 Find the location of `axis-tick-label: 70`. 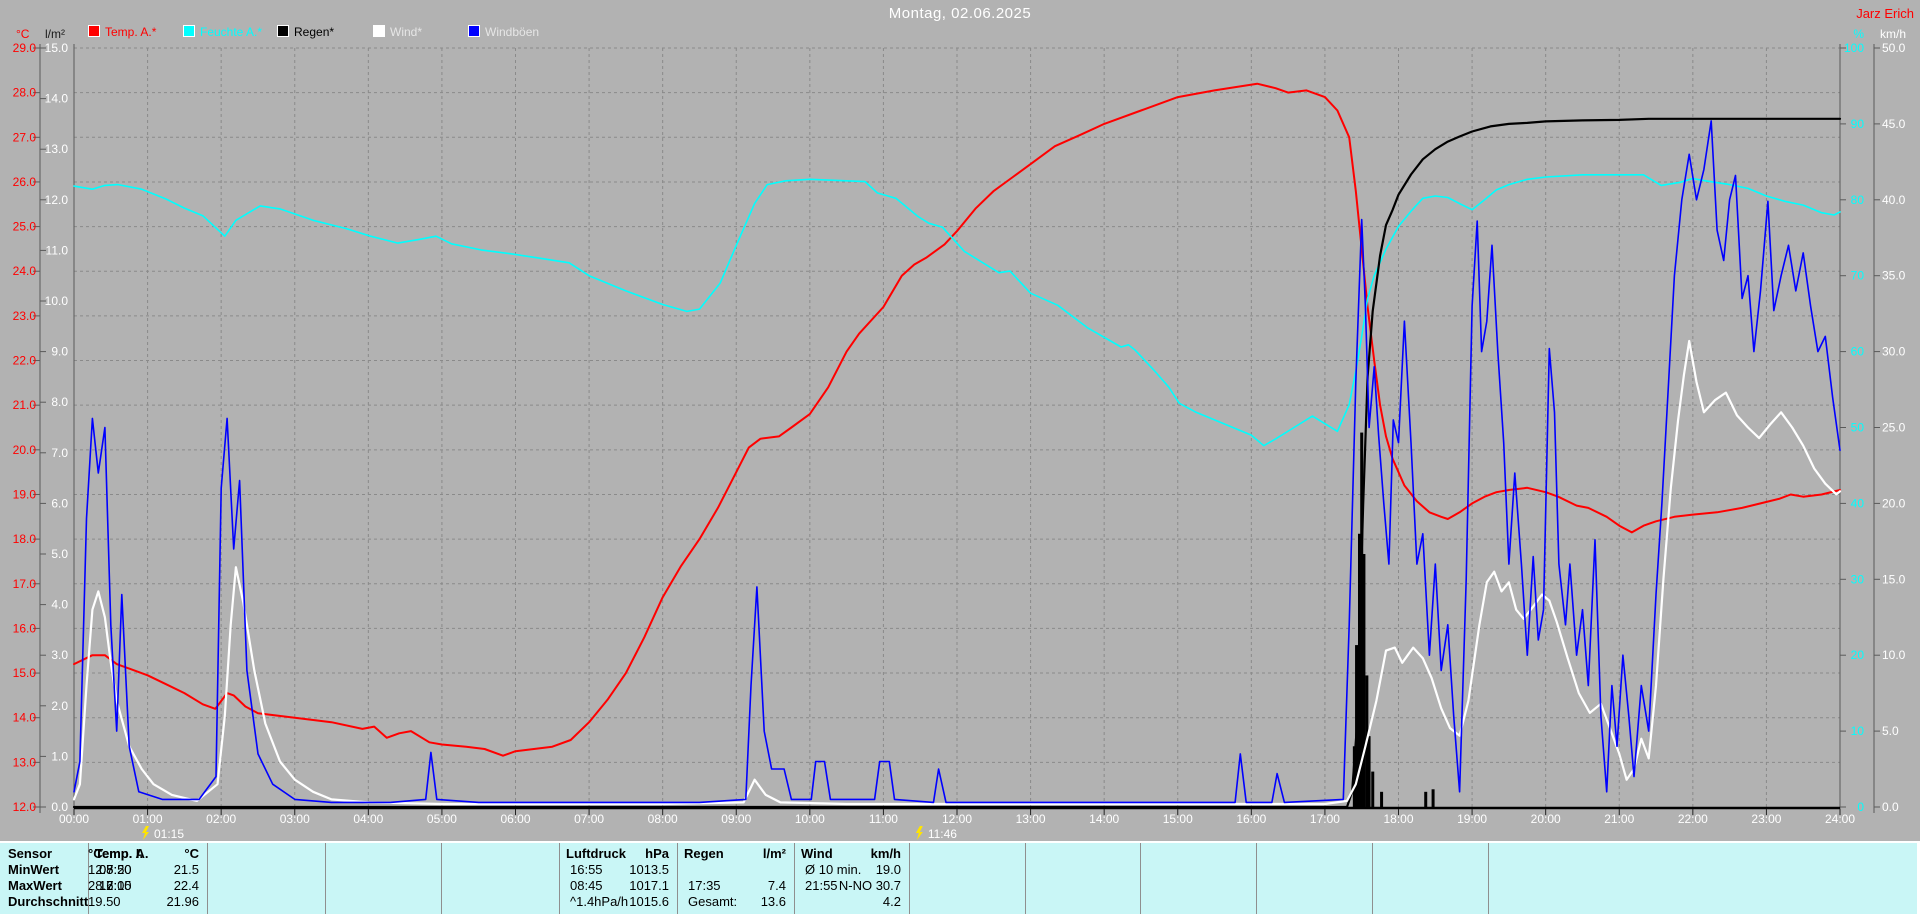

axis-tick-label: 70 is located at coordinates (1858, 276).